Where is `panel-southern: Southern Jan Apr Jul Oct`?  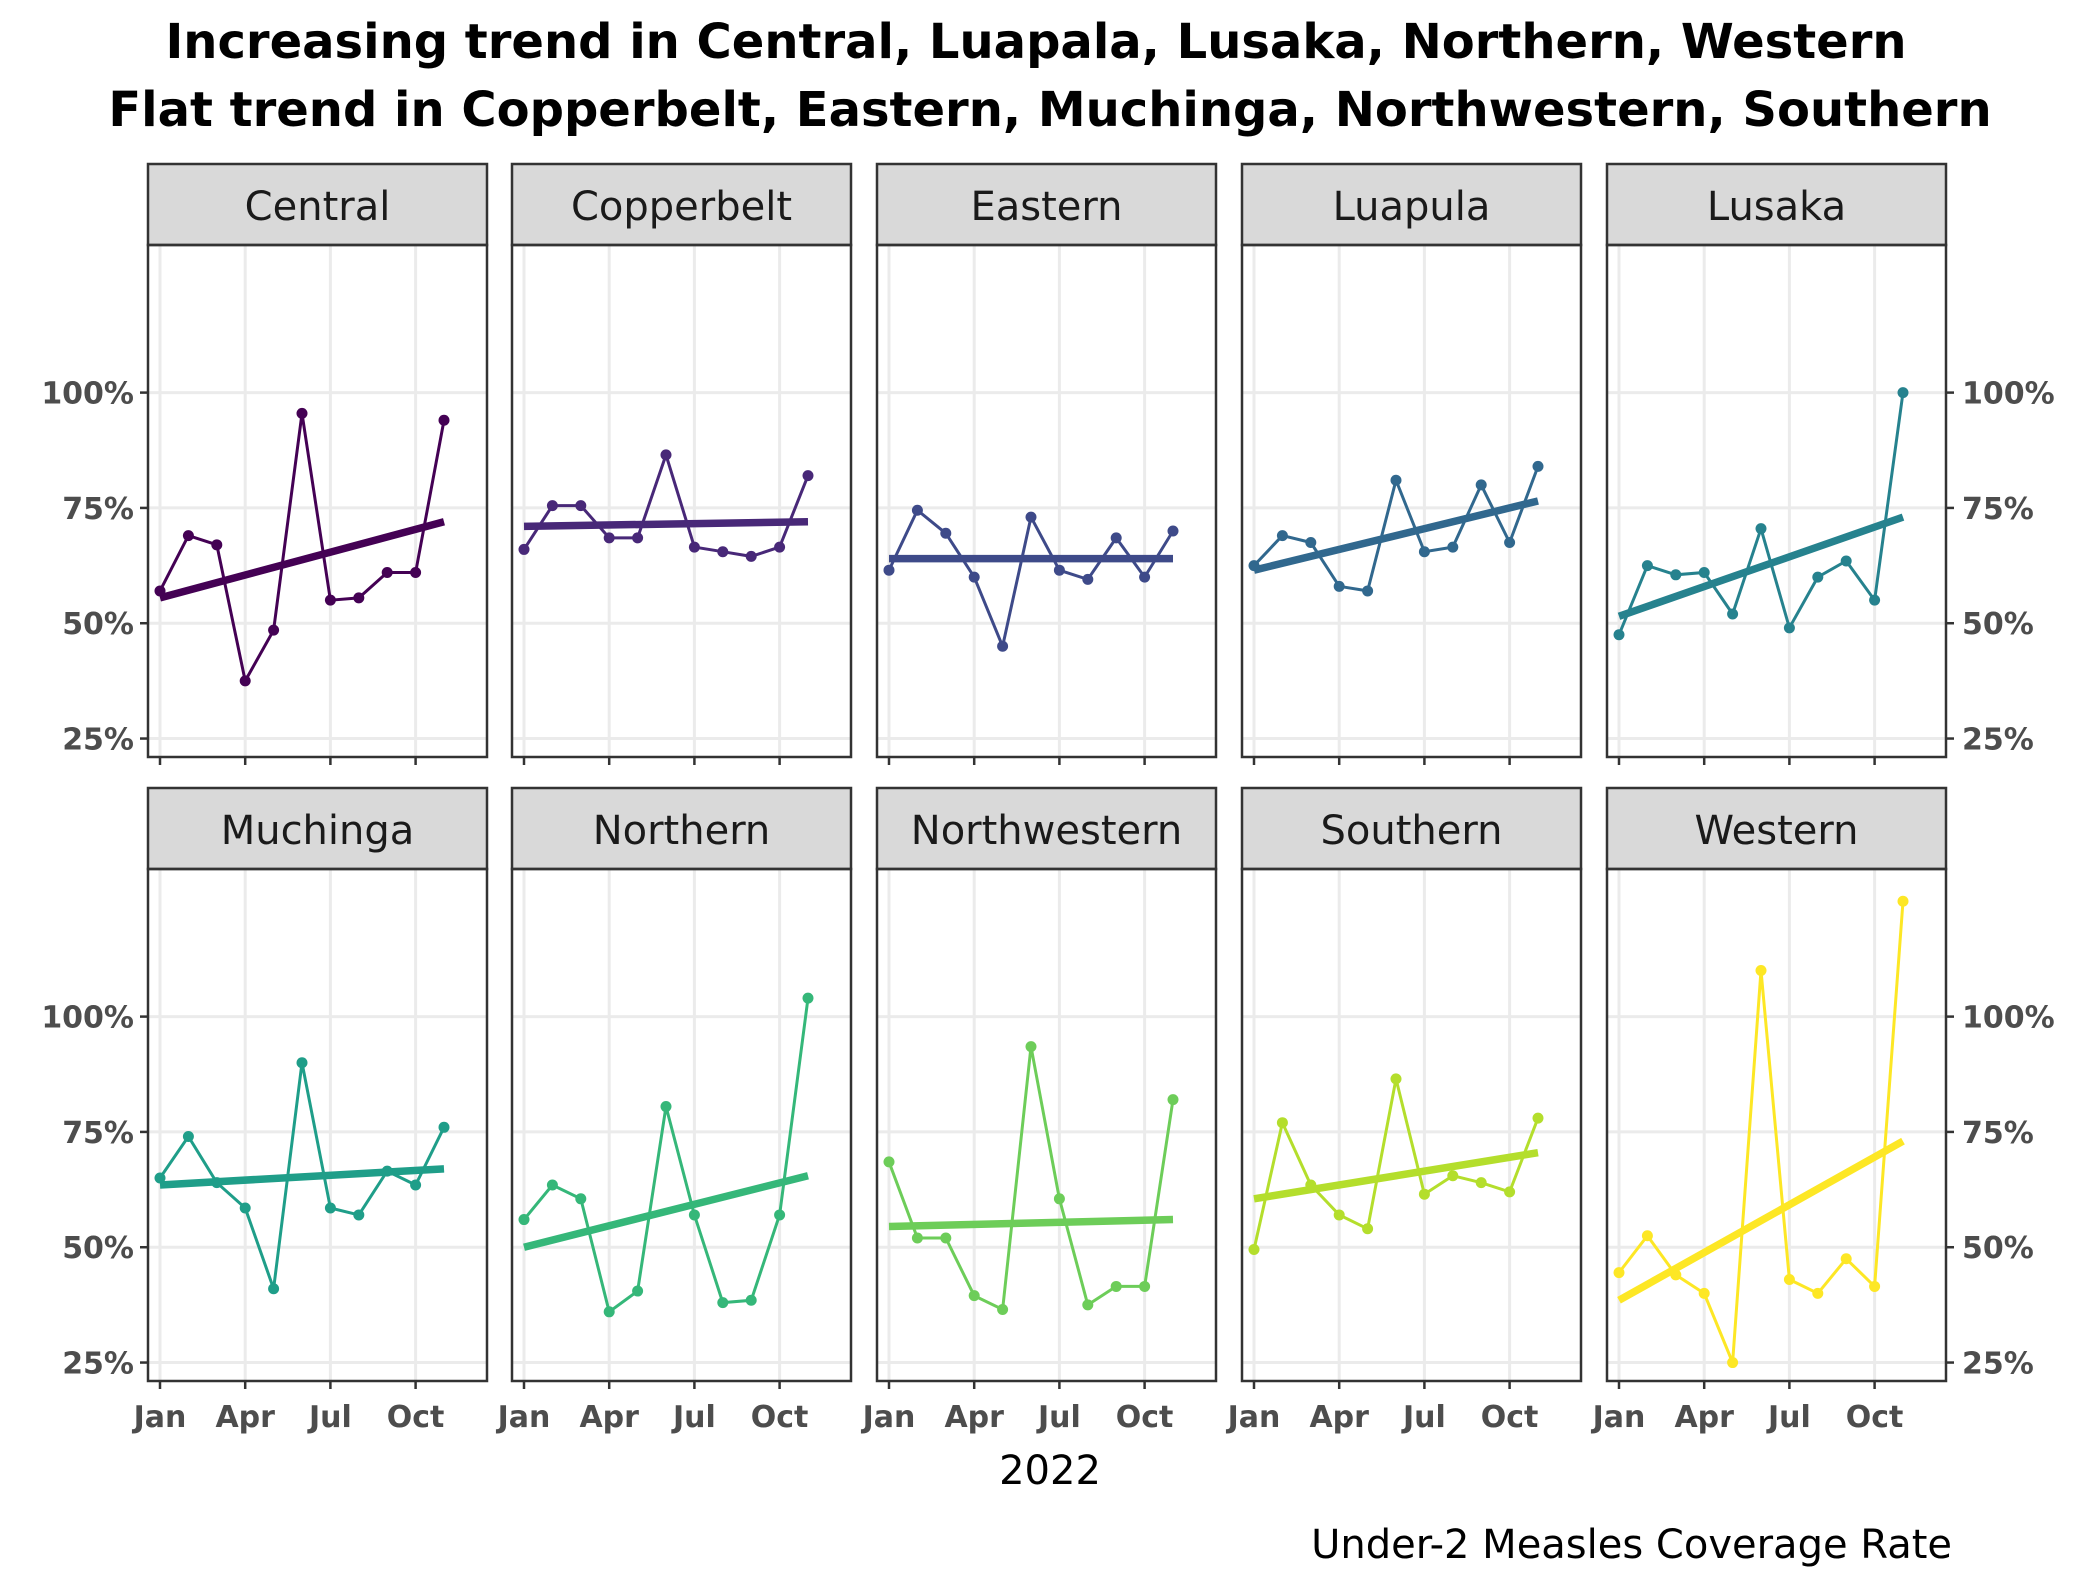
panel-southern: Southern Jan Apr Jul Oct is located at coordinates (1404, 1110).